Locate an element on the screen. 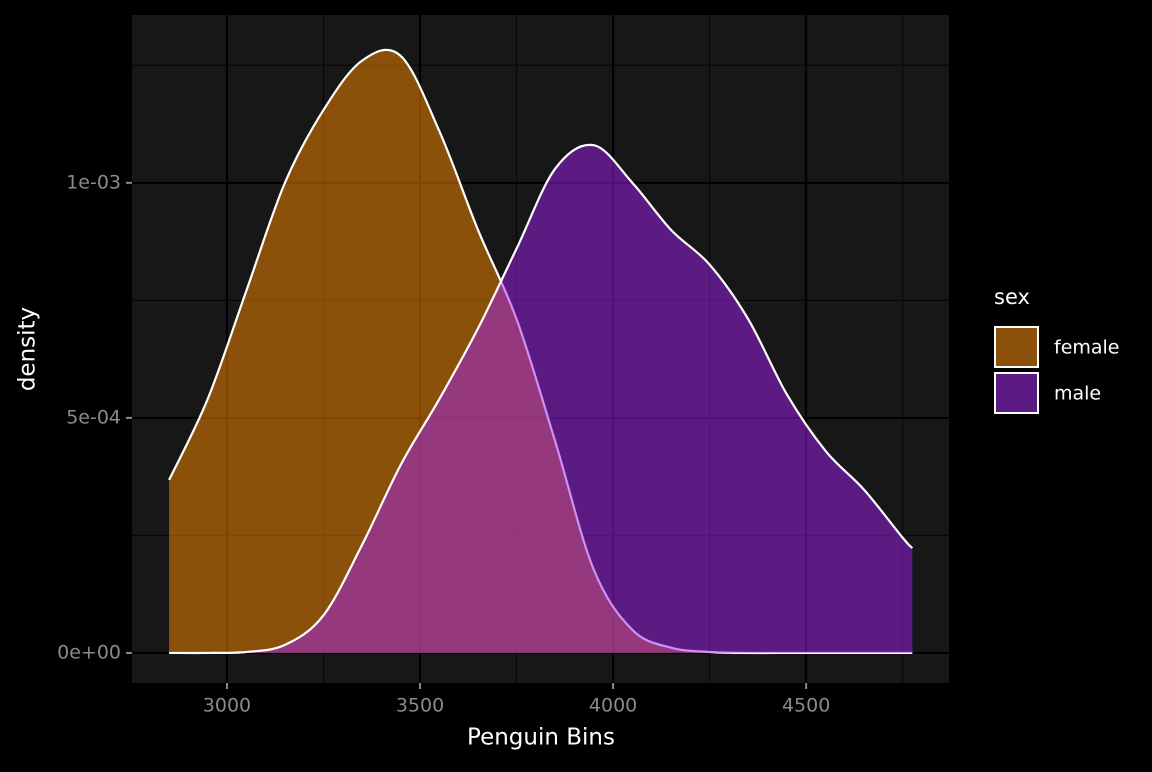 The image size is (1152, 772). y-tick-label: 5e-04 is located at coordinates (93, 417).